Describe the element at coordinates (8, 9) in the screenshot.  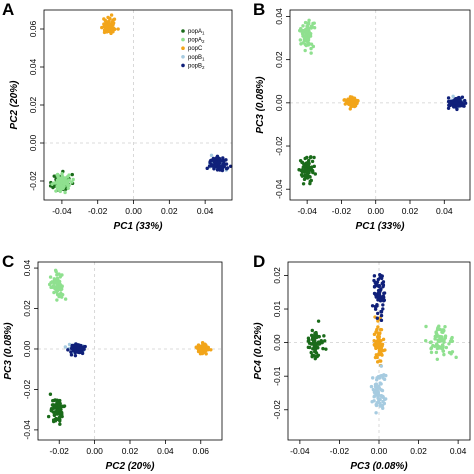
I see `panel-letter: A` at that location.